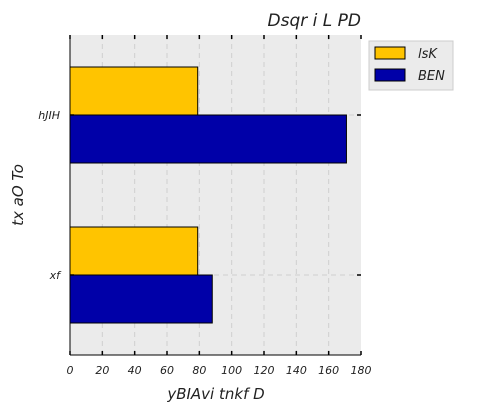 This screenshot has width=483, height=414. What do you see at coordinates (231, 370) in the screenshot?
I see `x-tick-label: 100` at bounding box center [231, 370].